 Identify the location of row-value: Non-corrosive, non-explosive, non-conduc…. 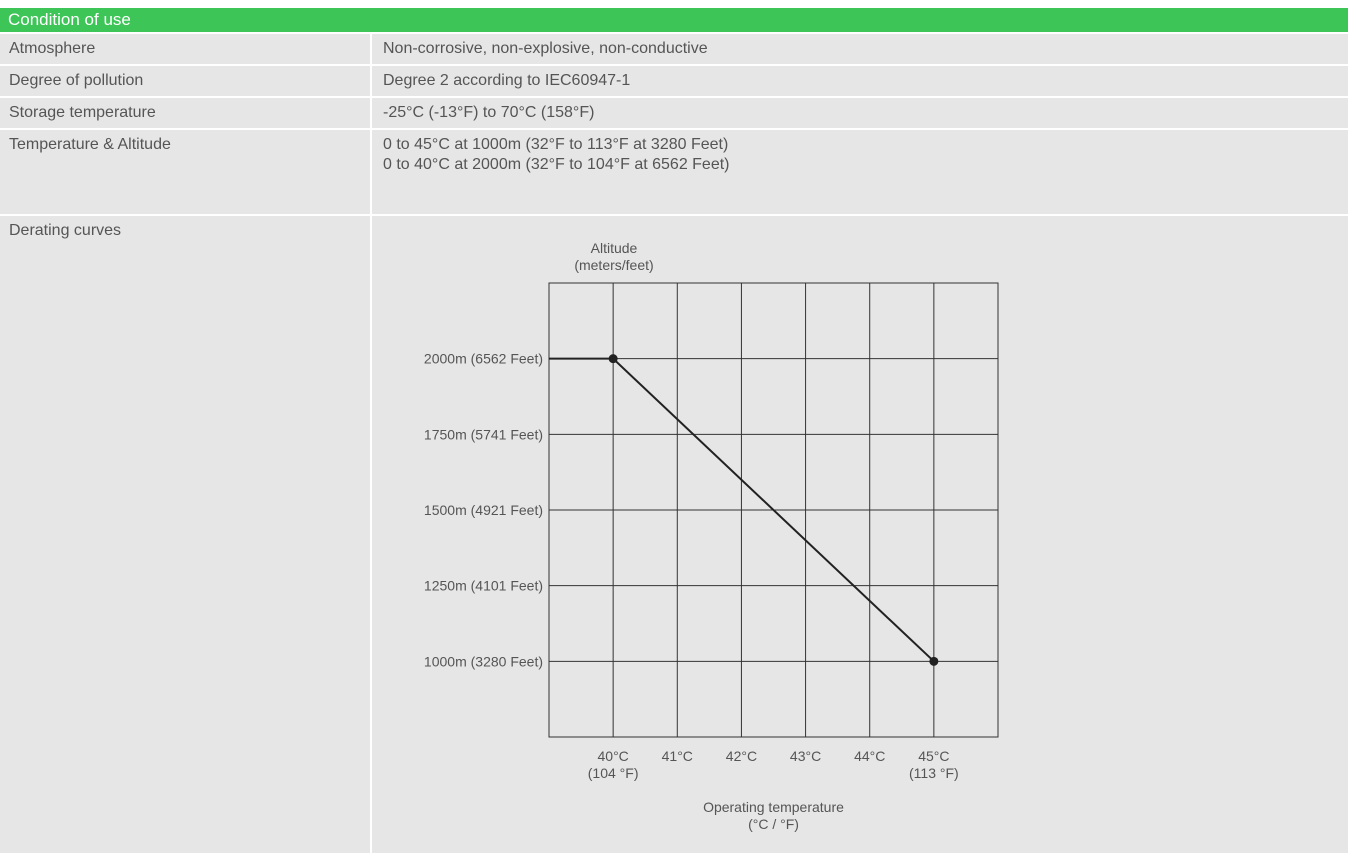
(860, 49).